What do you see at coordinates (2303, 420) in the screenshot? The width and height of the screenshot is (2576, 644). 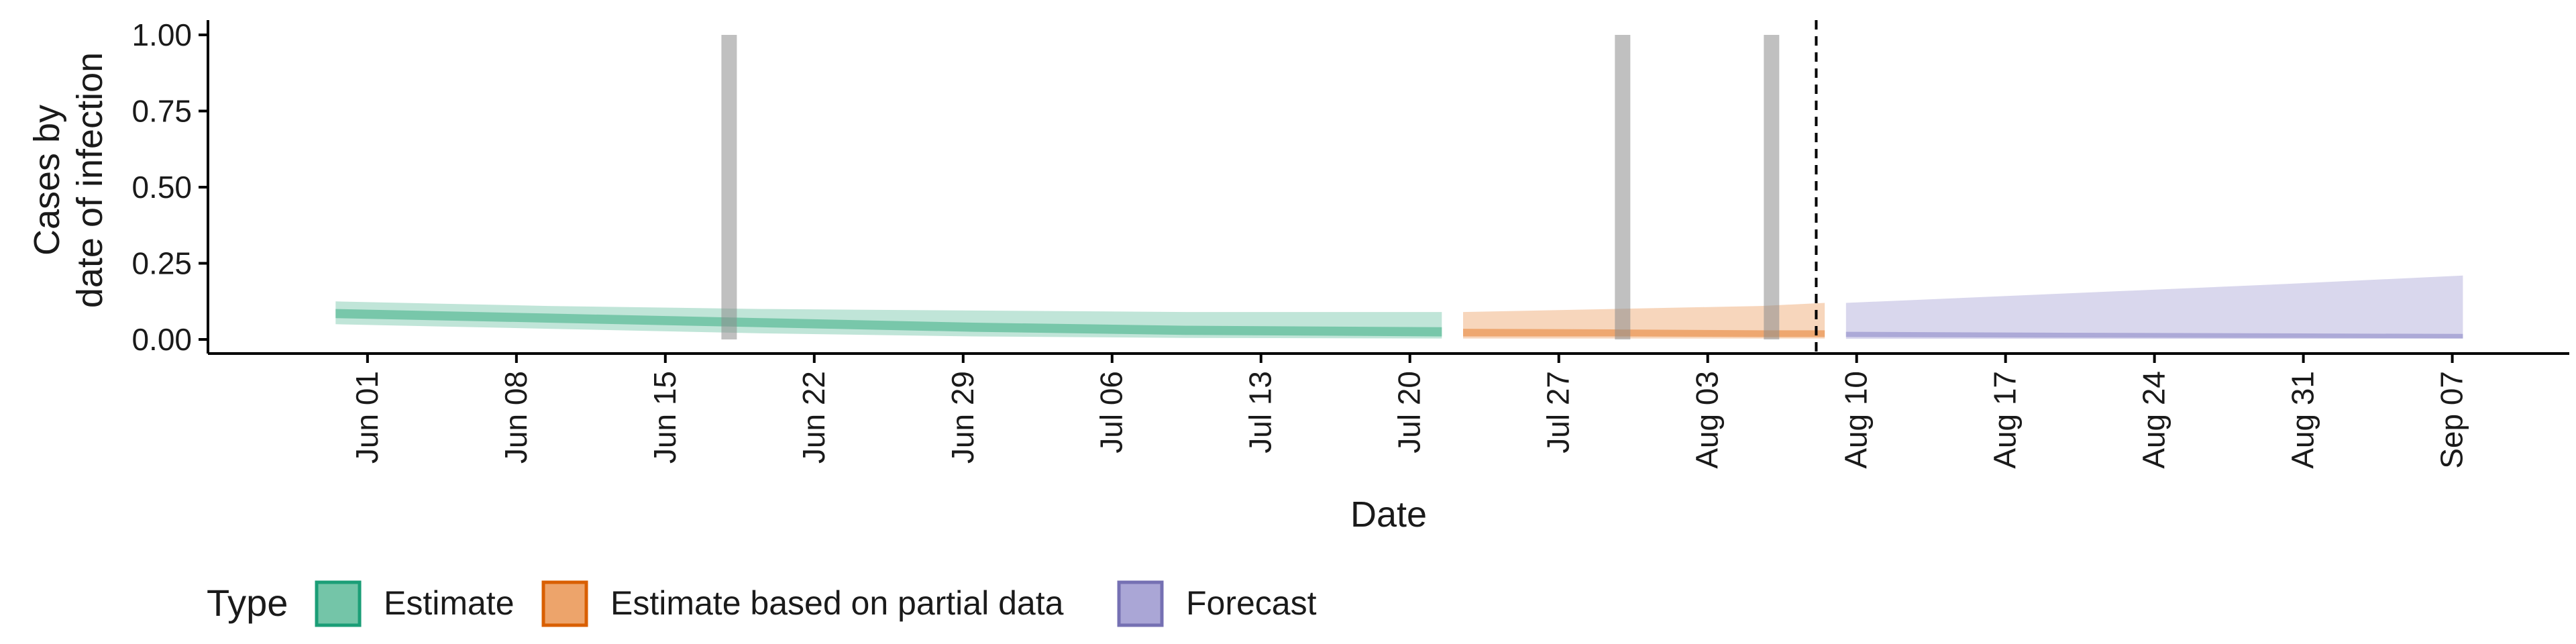 I see `x-tick-label-13: Aug 31` at bounding box center [2303, 420].